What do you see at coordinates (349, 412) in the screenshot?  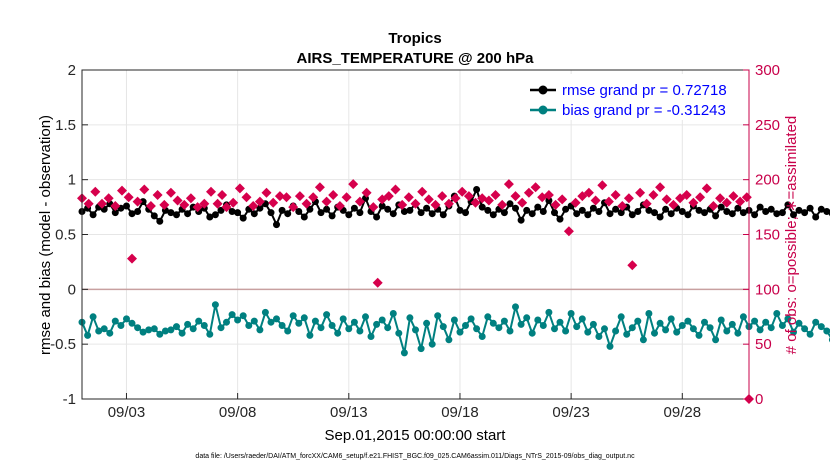 I see `x-tick-label-2: 09/13` at bounding box center [349, 412].